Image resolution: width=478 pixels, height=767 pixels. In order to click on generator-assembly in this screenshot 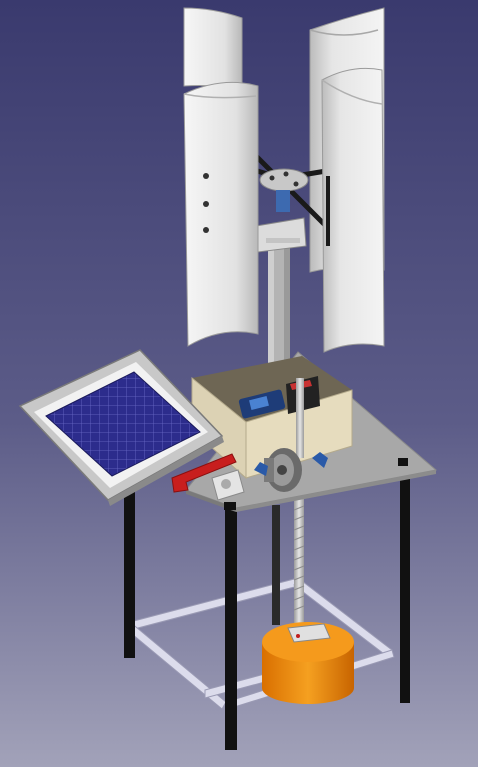, I will do `click(291, 470)`.